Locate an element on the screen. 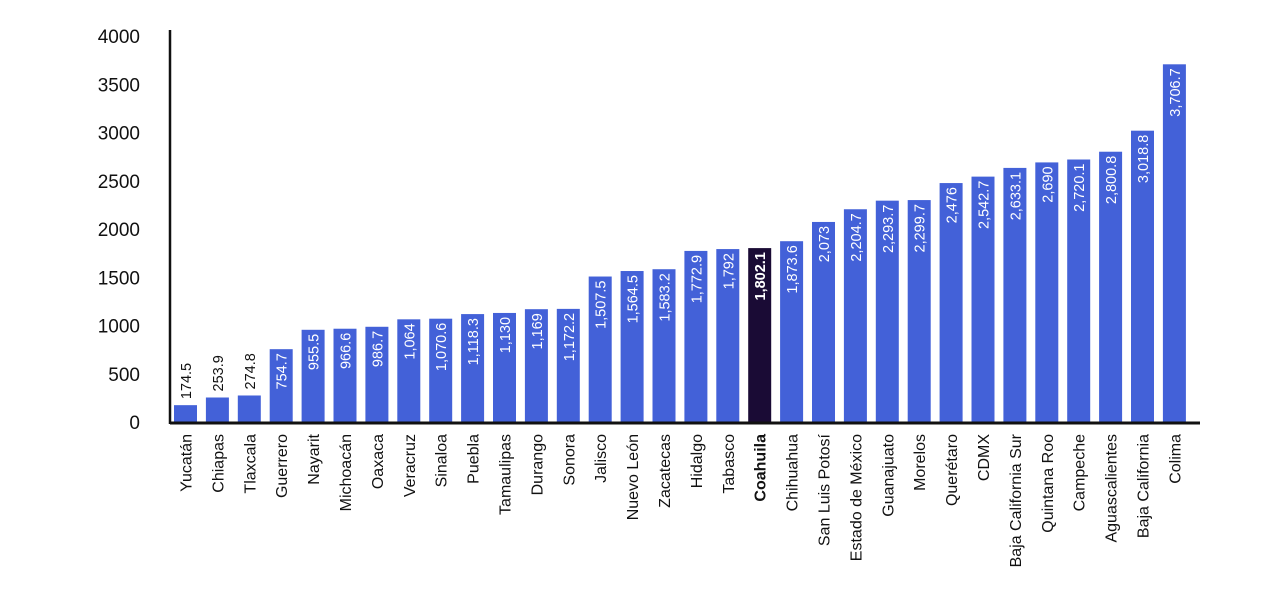  x-tick-label: Jalisco is located at coordinates (601, 458).